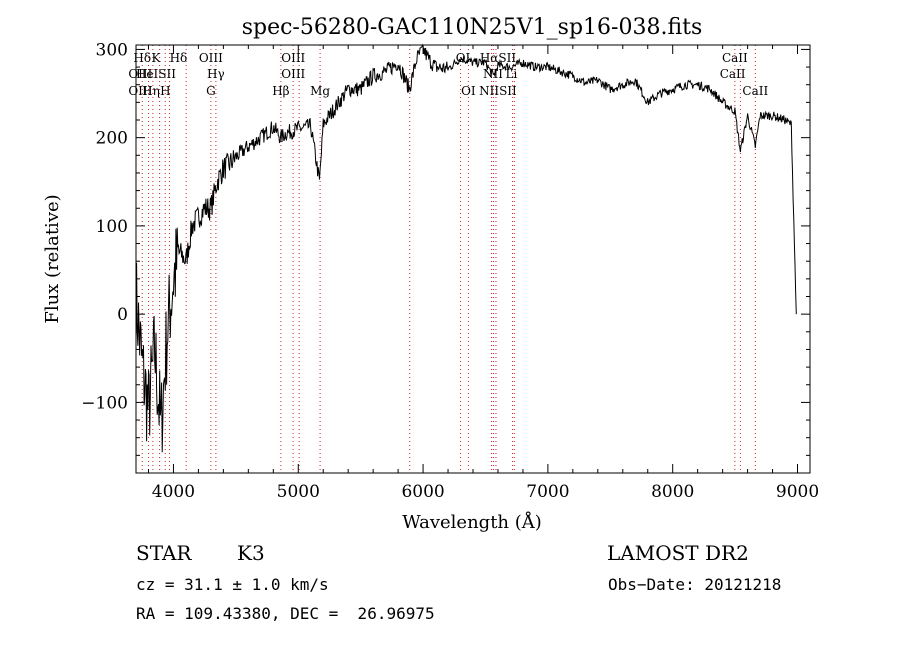  What do you see at coordinates (498, 91) in the screenshot?
I see `spectral-line-label: NIISII` at bounding box center [498, 91].